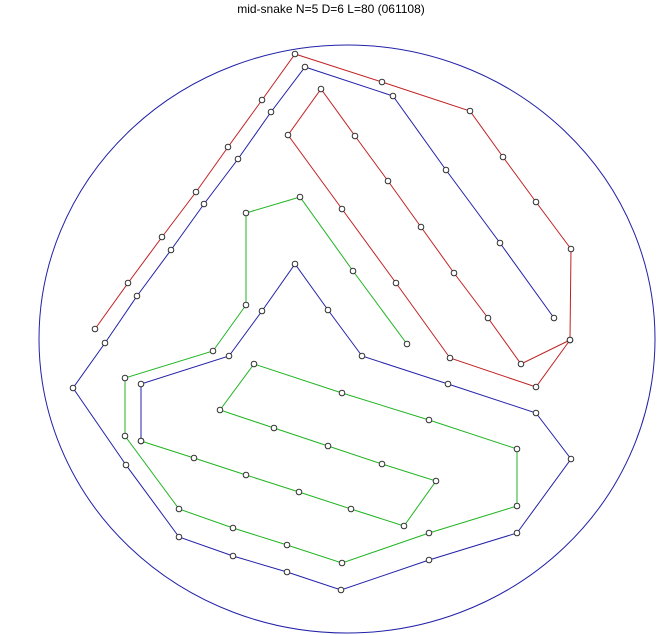 The width and height of the screenshot is (662, 635). What do you see at coordinates (331, 9) in the screenshot?
I see `figure-title: mid-snake N=5 D=6 L=80 (061108)` at bounding box center [331, 9].